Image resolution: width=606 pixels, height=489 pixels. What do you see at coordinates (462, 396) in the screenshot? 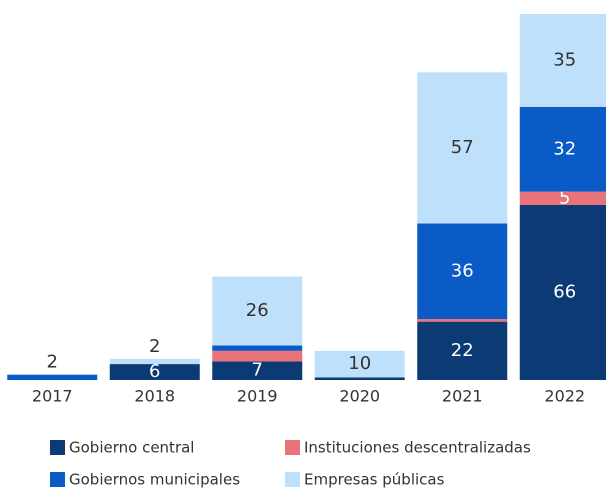
I see `x-tick-label: 2021` at bounding box center [462, 396].